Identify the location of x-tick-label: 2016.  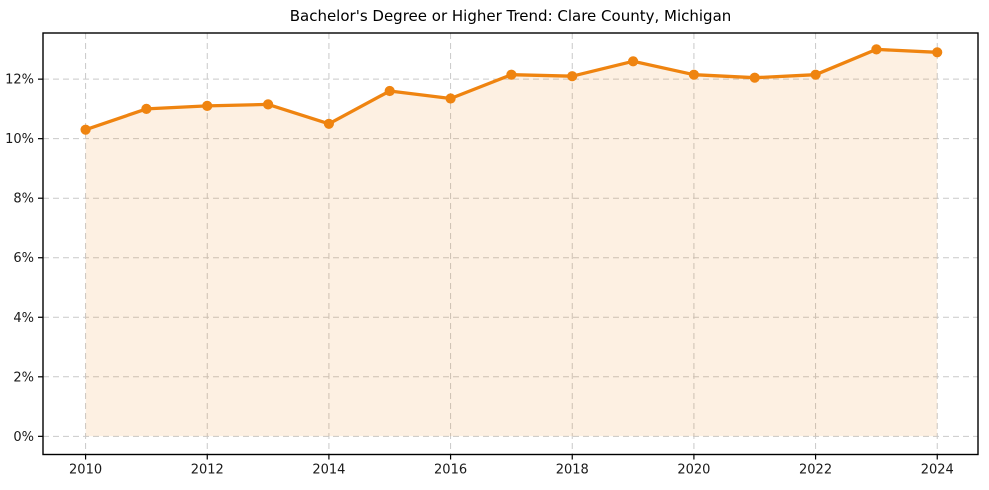
(450, 470).